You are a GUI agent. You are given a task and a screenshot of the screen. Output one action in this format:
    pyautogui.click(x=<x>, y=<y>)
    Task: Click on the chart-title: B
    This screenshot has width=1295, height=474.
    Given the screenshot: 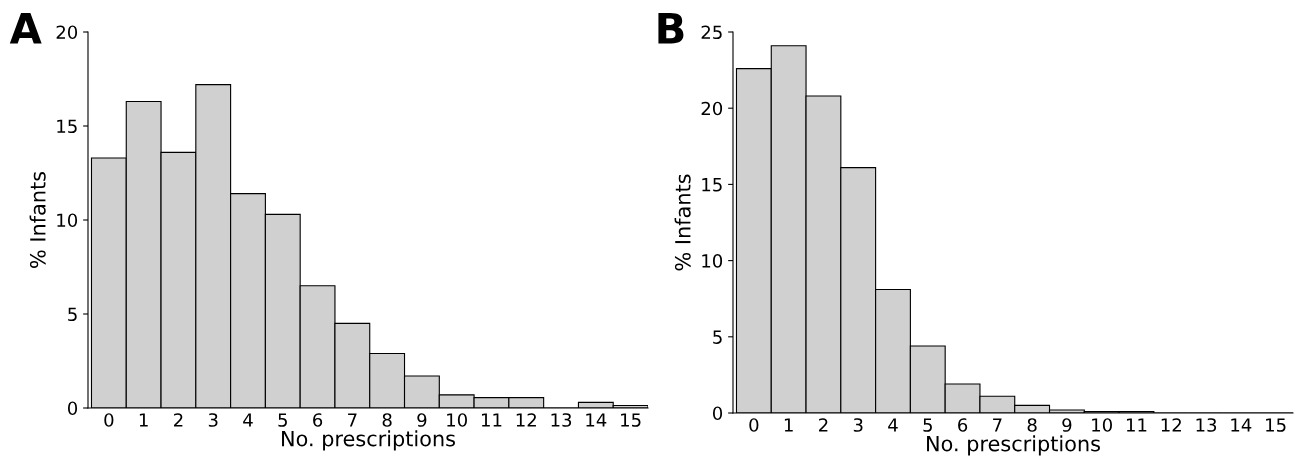 What is the action you would take?
    pyautogui.click(x=671, y=28)
    